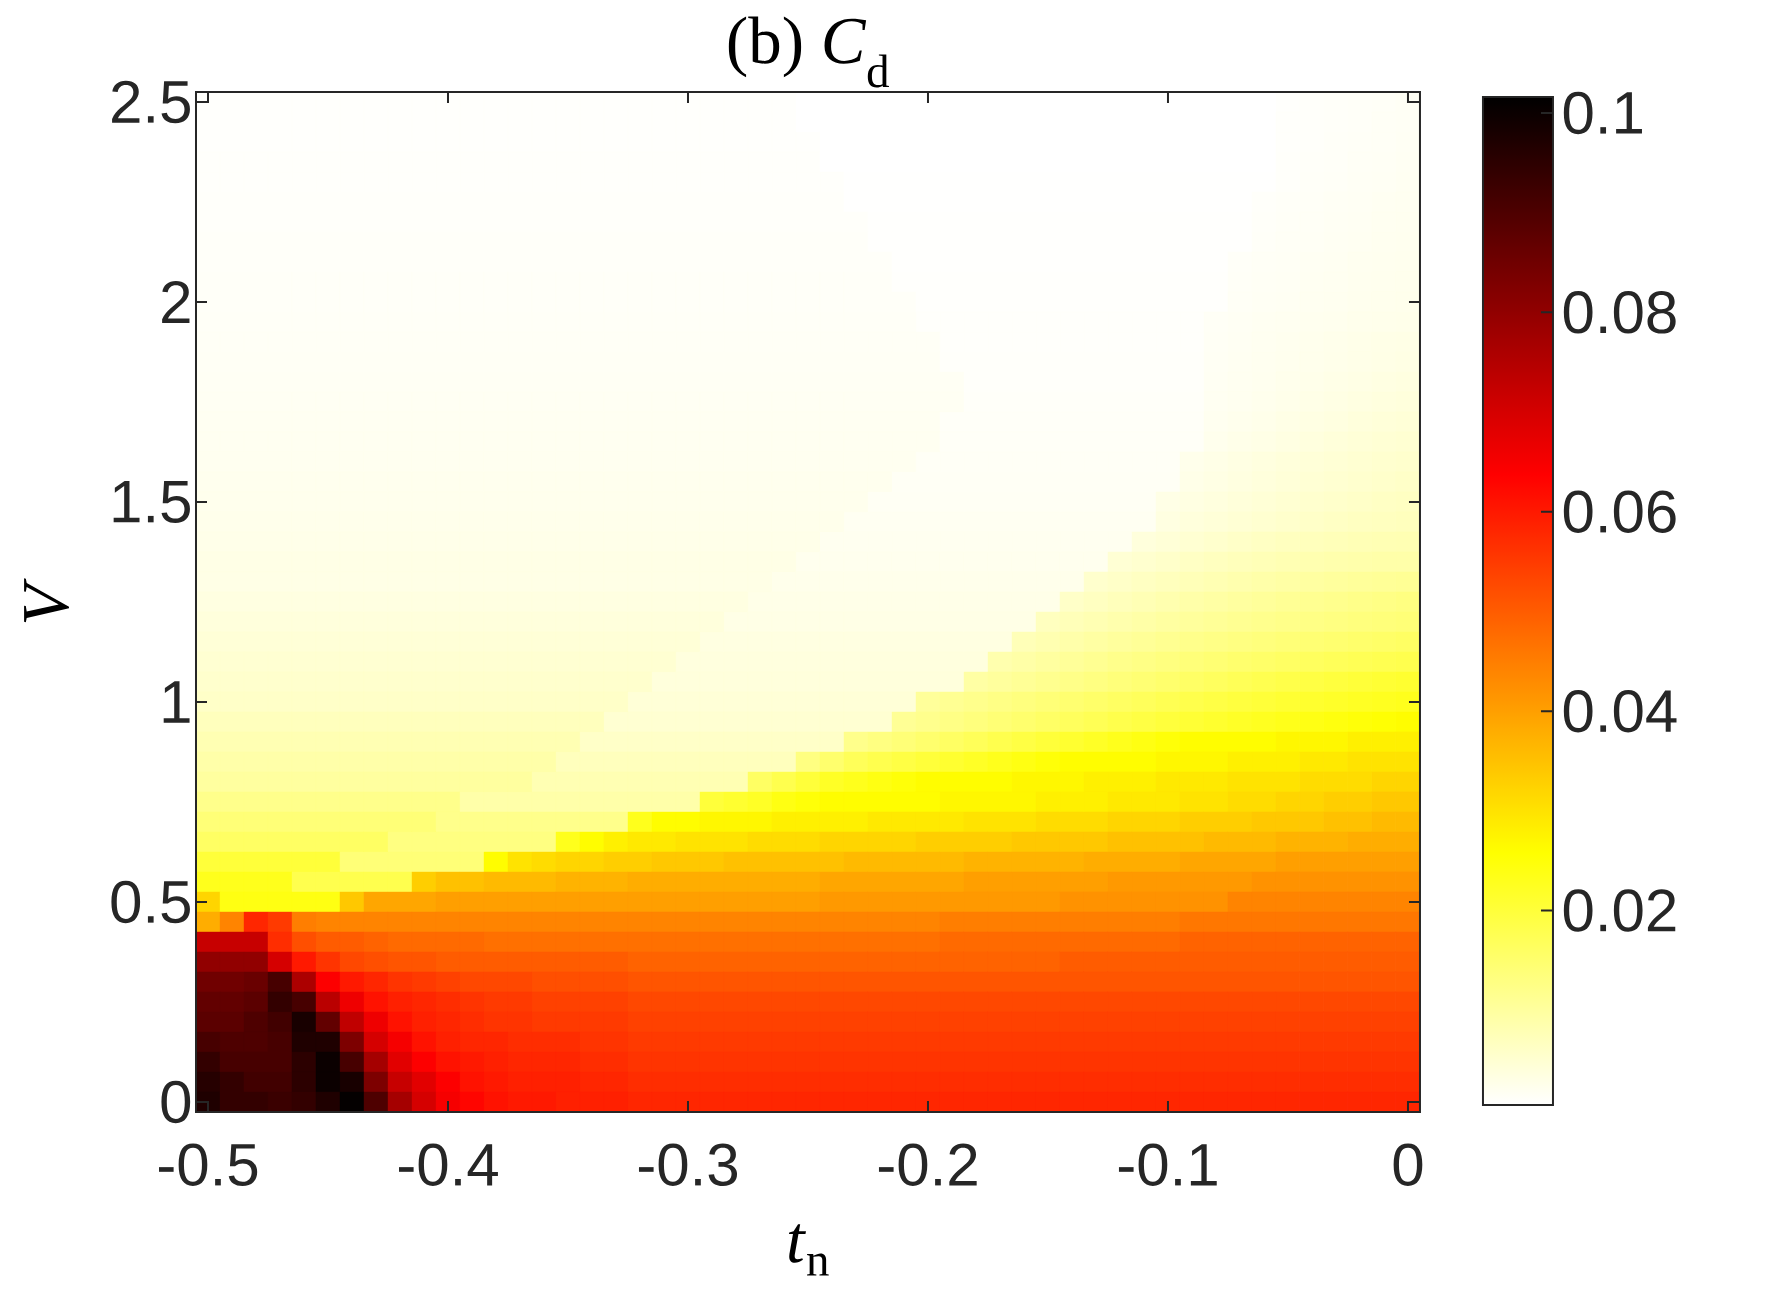  I want to click on chart-title: (b) C$_{d}$, so click(808, 52).